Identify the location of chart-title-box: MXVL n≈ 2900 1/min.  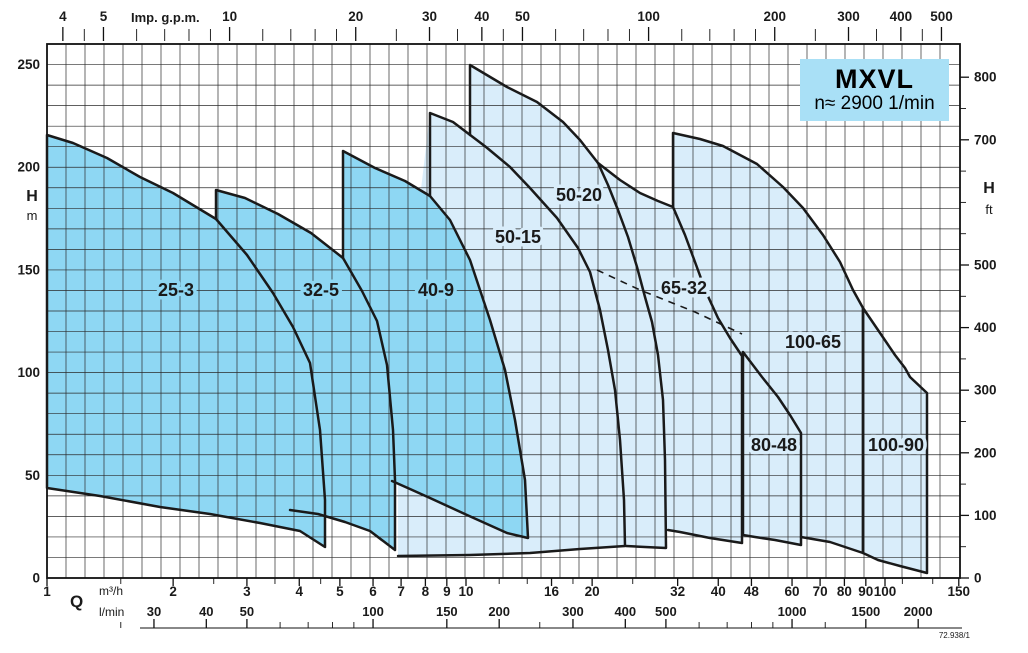
(874, 90).